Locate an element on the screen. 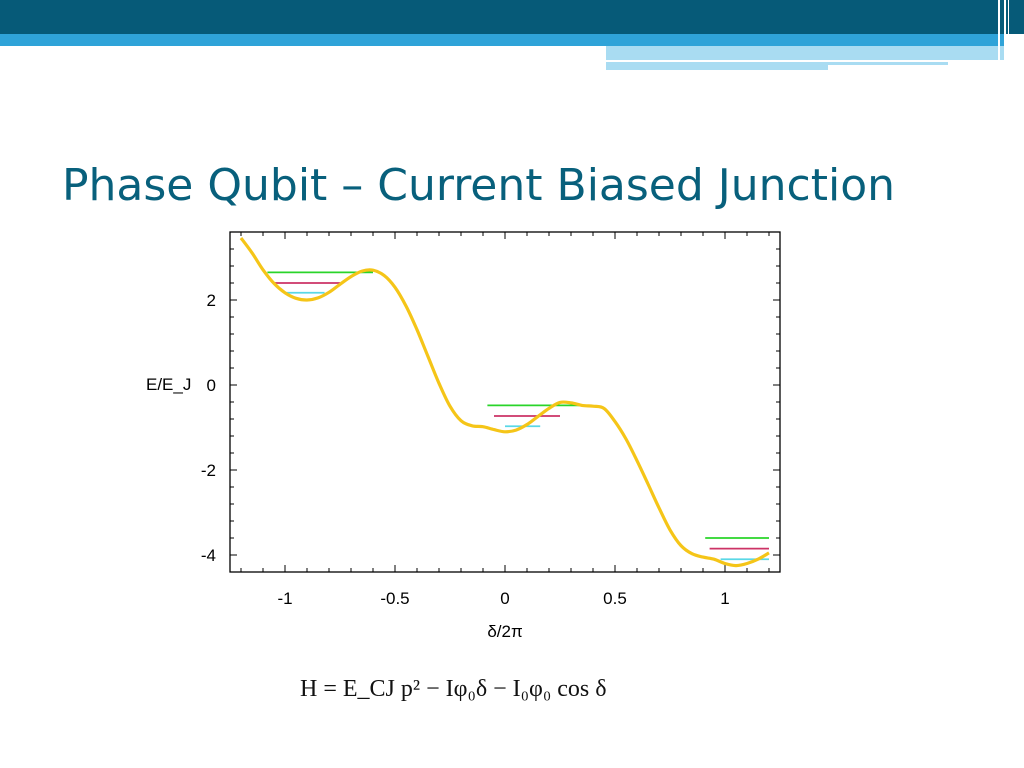 This screenshot has height=768, width=1024. x-tick-label: -1 is located at coordinates (284, 598).